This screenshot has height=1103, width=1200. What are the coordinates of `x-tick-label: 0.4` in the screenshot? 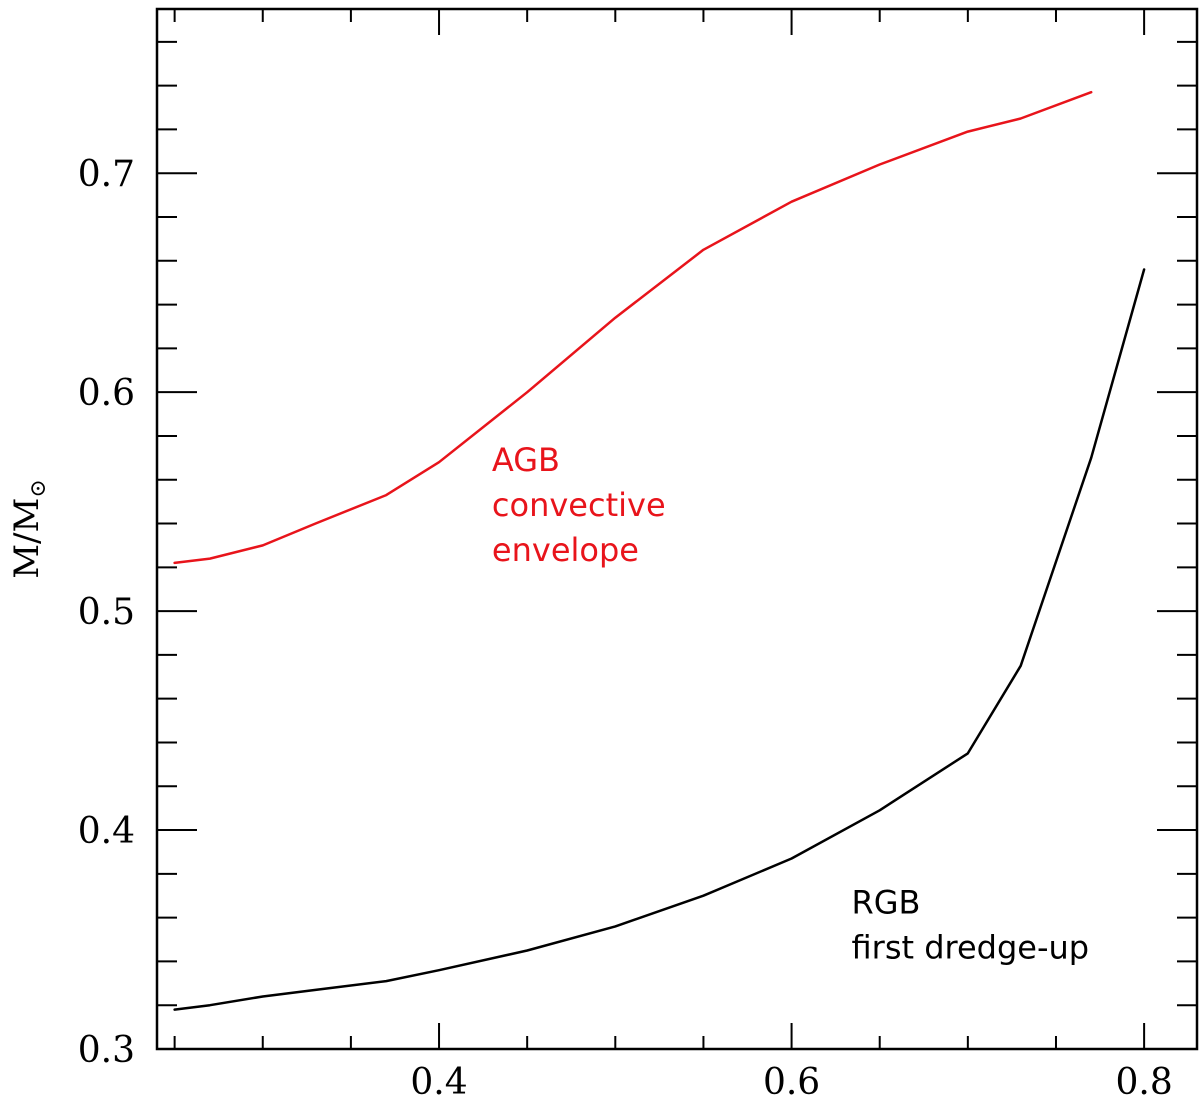 It's located at (438, 1082).